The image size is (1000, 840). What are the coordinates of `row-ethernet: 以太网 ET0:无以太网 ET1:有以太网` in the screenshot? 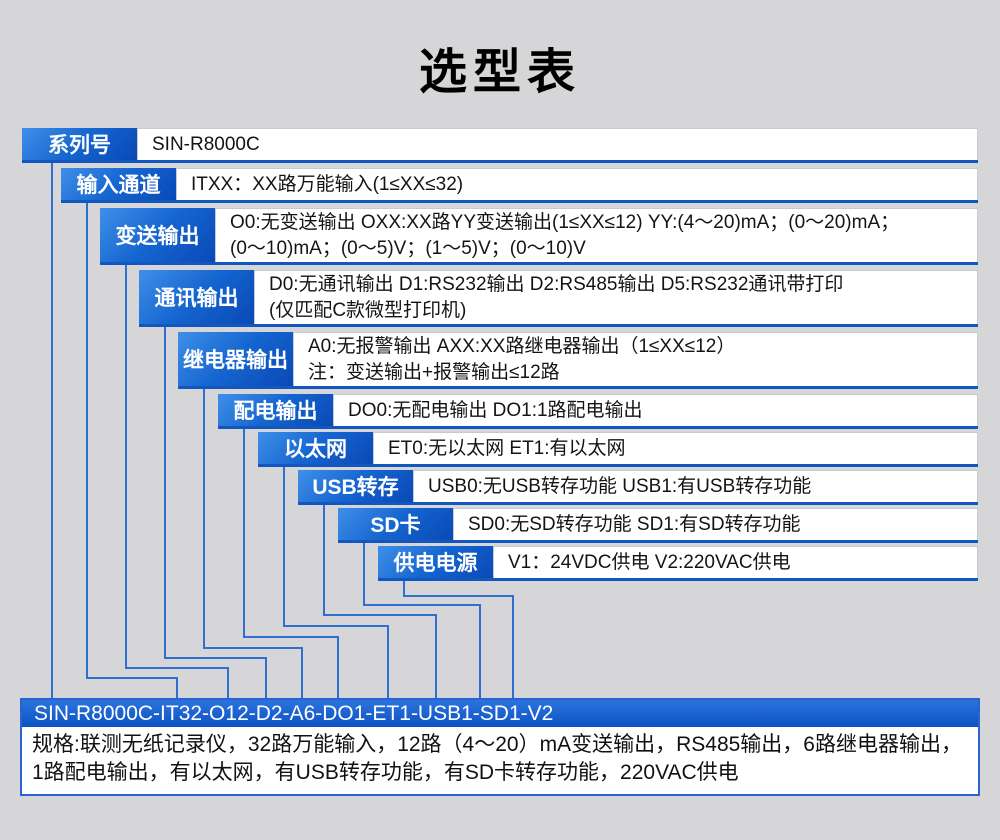 It's located at (618, 449).